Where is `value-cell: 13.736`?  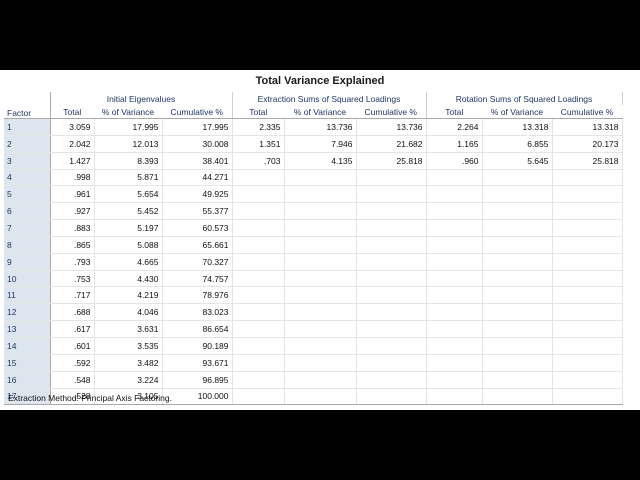
value-cell: 13.736 is located at coordinates (320, 127).